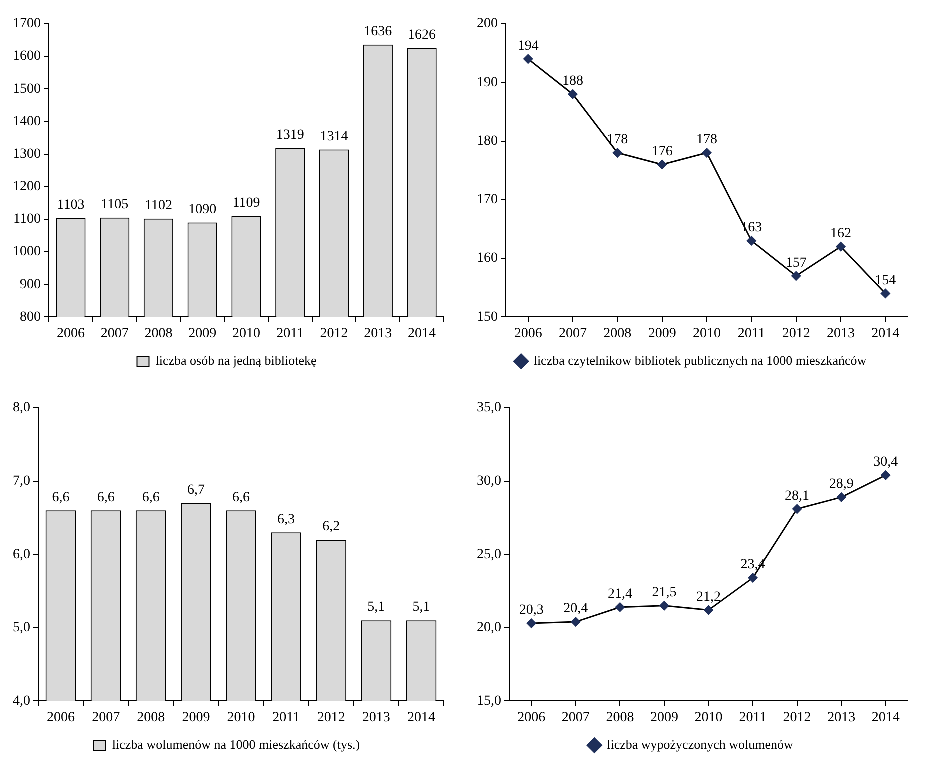  Describe the element at coordinates (115, 205) in the screenshot. I see `data-label: 1105` at that location.